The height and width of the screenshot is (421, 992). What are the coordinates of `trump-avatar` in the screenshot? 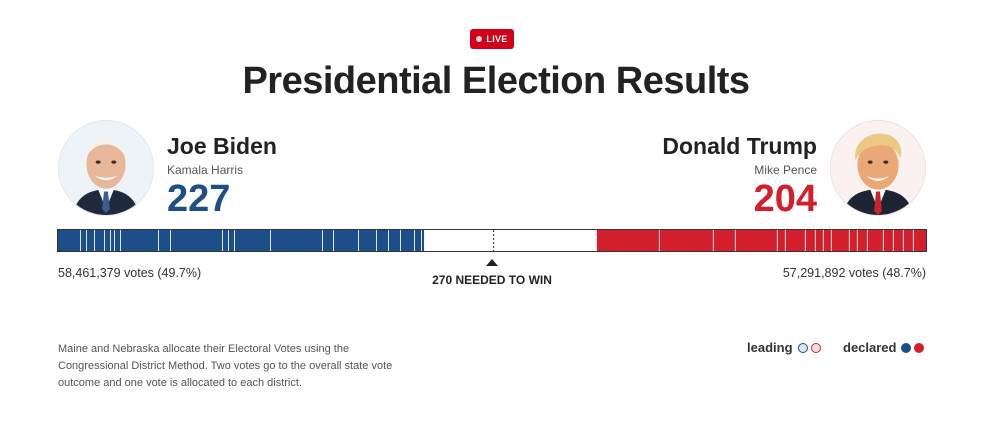 It's located at (878, 168).